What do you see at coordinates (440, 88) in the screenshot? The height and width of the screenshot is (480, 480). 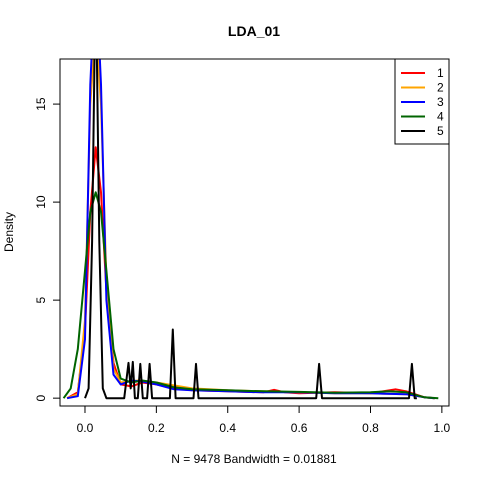 I see `legend-label: 2` at bounding box center [440, 88].